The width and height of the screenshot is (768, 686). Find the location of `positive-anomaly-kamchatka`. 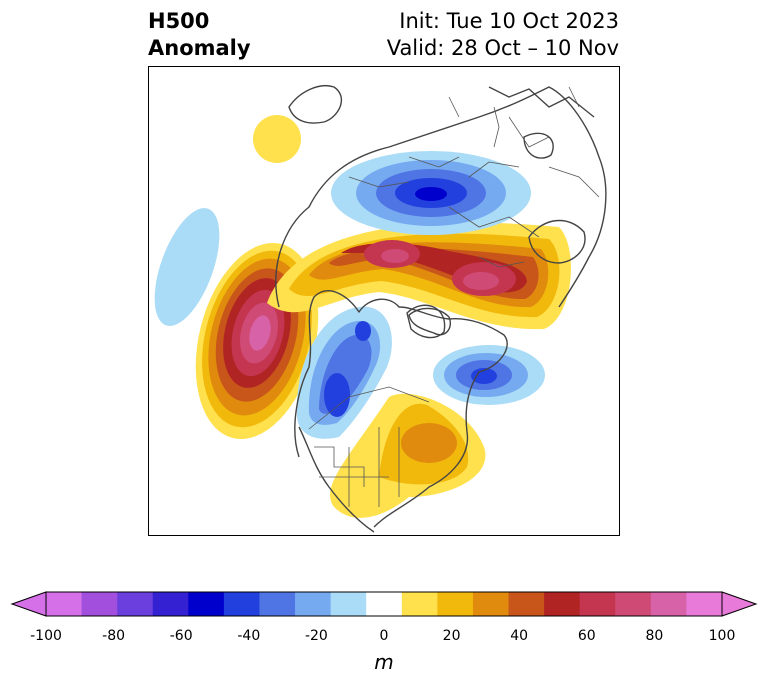

positive-anomaly-kamchatka is located at coordinates (277, 139).